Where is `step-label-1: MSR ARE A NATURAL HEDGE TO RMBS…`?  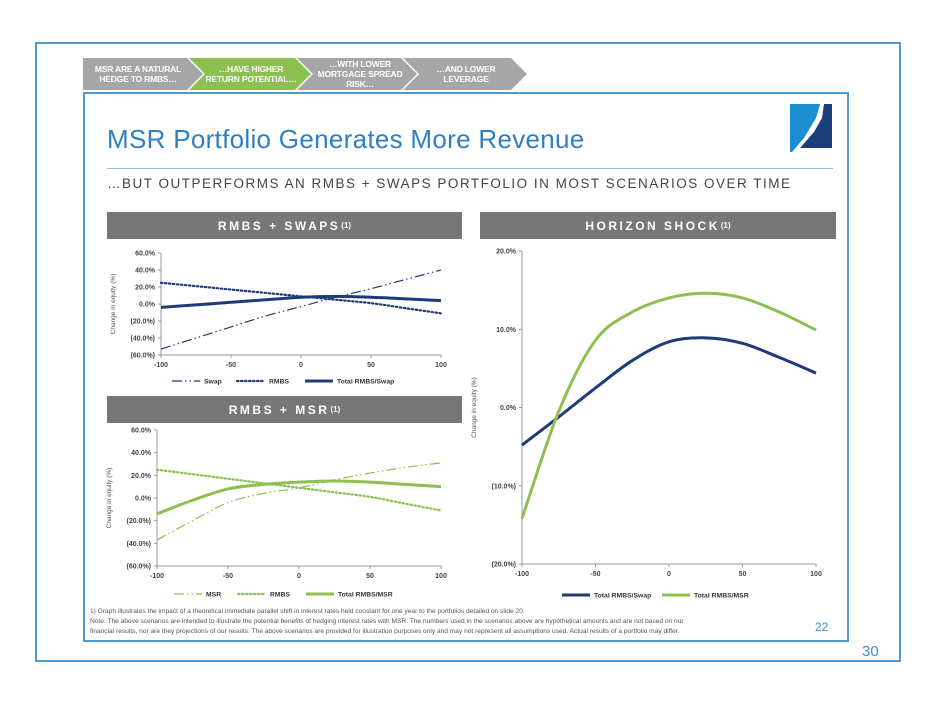
step-label-1: MSR ARE A NATURAL HEDGE TO RMBS… is located at coordinates (138, 74).